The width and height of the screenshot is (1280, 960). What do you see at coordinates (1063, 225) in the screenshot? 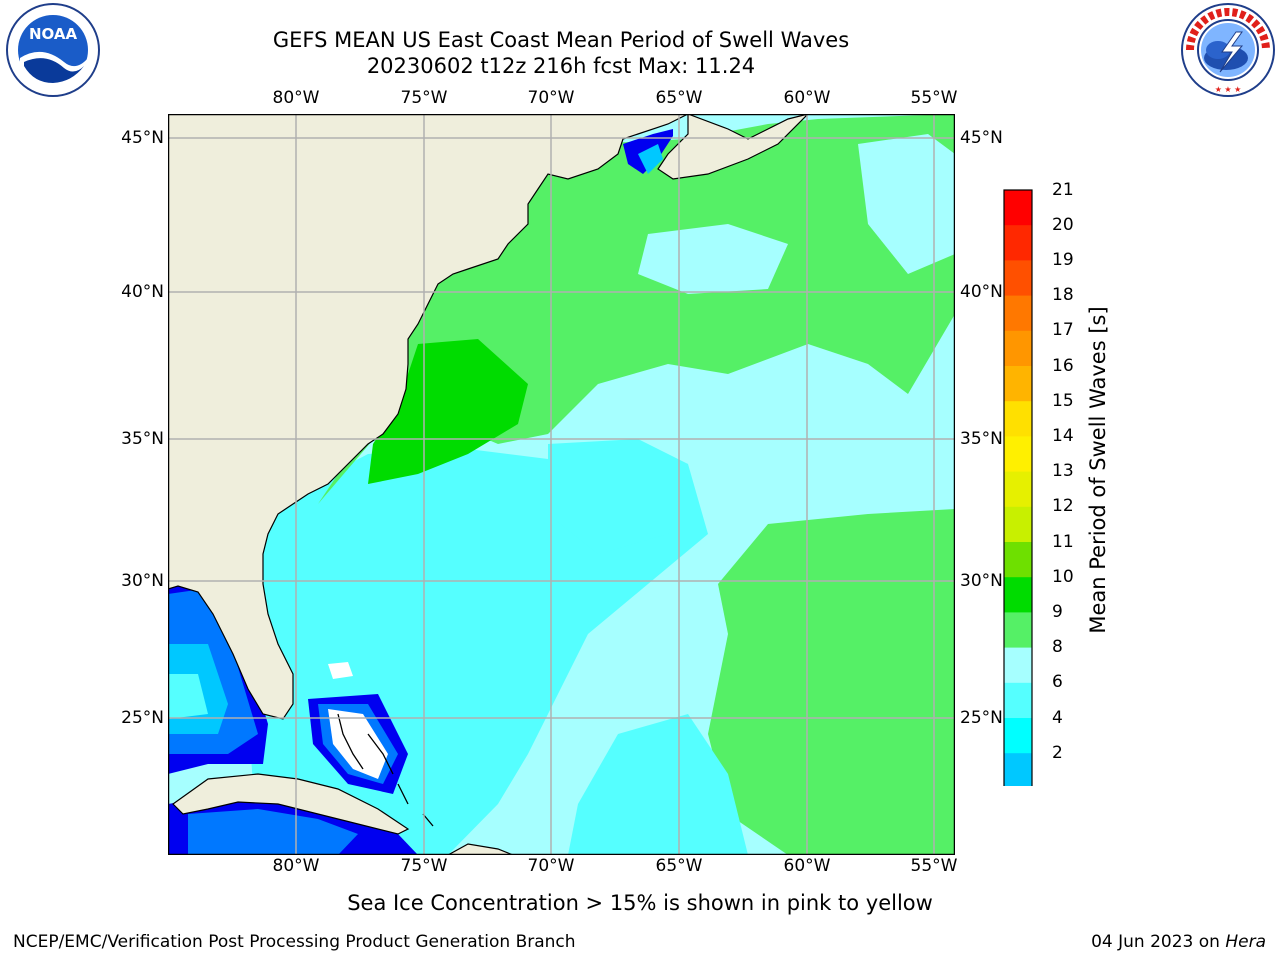
I see `colorbar-label: 20` at bounding box center [1063, 225].